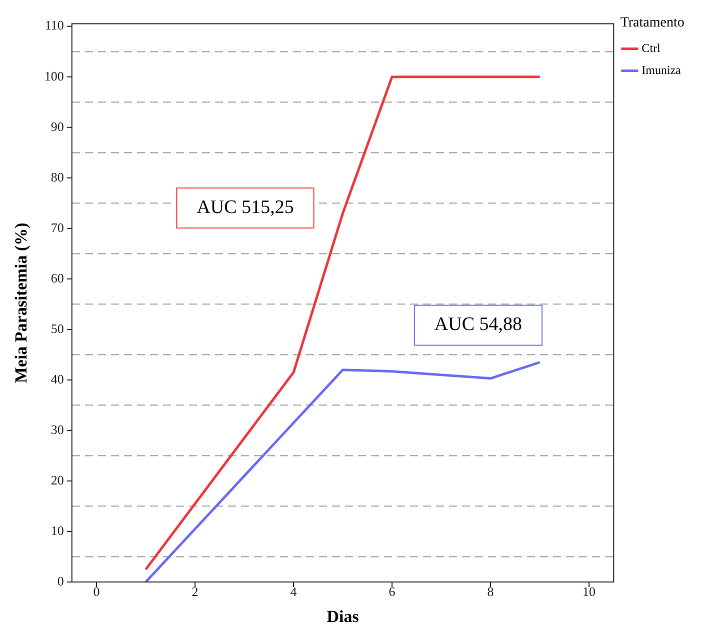 This screenshot has width=703, height=644. What do you see at coordinates (57, 429) in the screenshot?
I see `y-tick-label: 30` at bounding box center [57, 429].